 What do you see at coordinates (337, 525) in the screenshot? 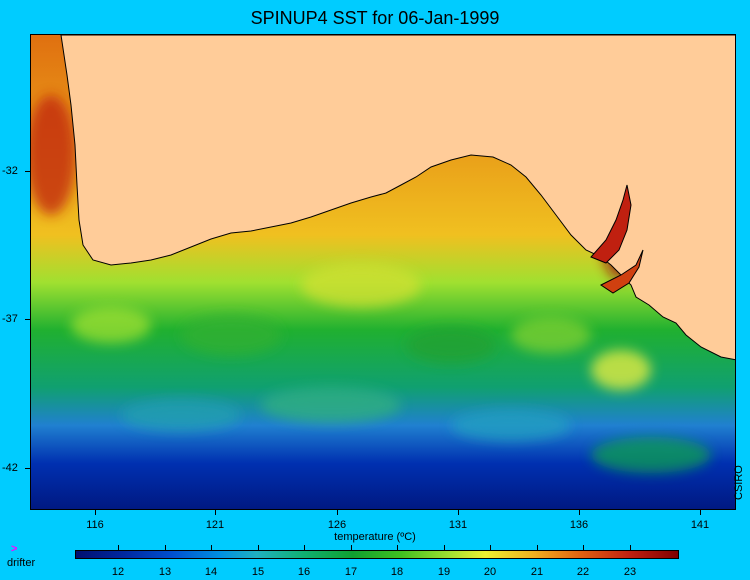
I see `lon-tick-label: 126` at bounding box center [337, 525].